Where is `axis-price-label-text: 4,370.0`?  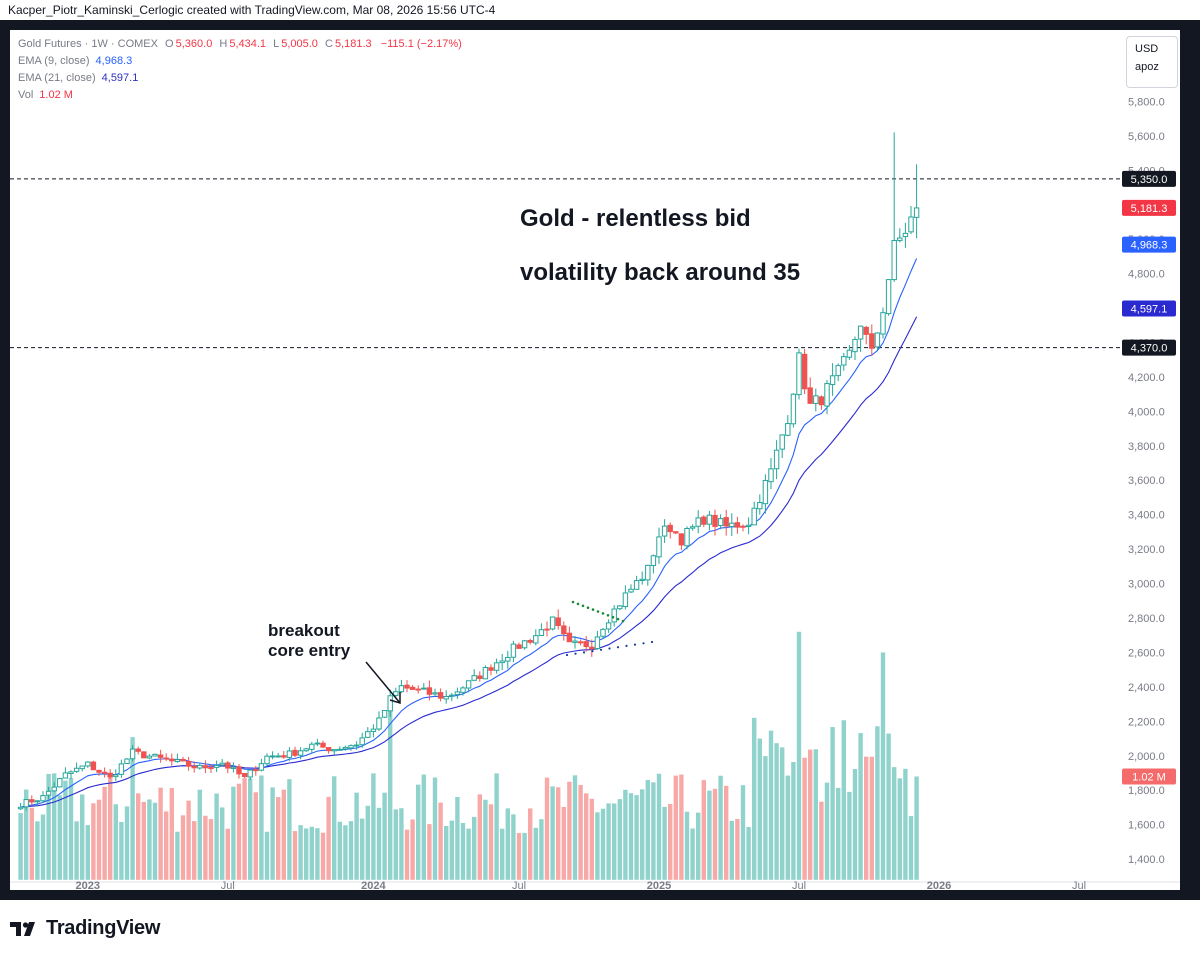 axis-price-label-text: 4,370.0 is located at coordinates (1149, 349).